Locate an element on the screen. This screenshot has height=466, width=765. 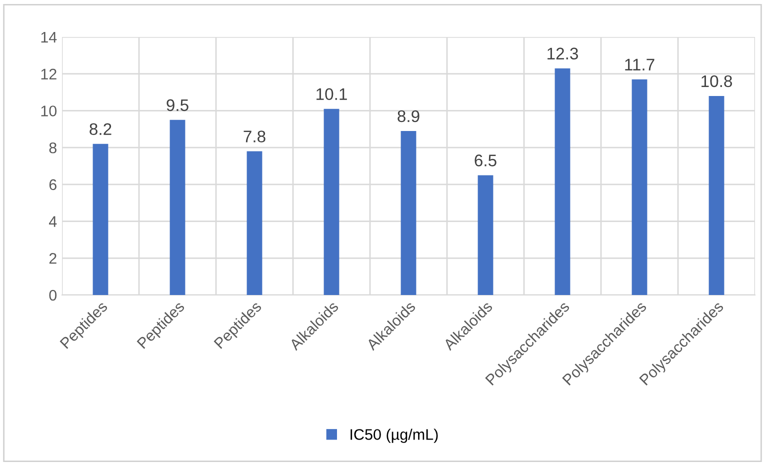
data-label: 12.3 is located at coordinates (563, 54).